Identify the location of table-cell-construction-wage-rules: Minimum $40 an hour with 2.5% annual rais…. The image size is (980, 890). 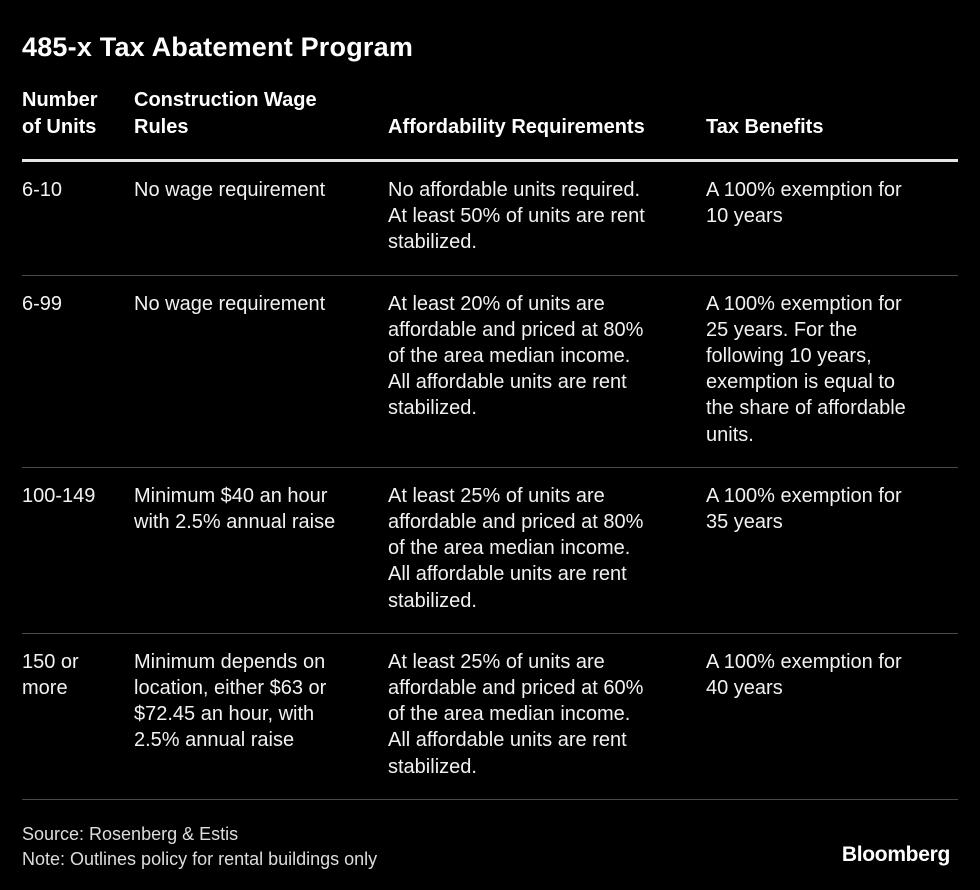
(261, 548).